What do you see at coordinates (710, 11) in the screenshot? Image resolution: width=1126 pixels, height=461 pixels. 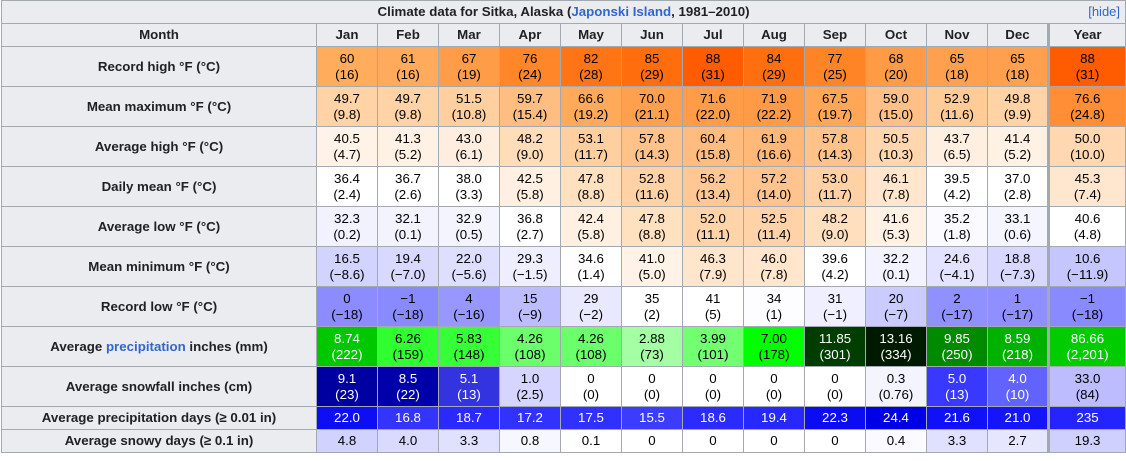 I see `caption-suffix: , 1981–2010)` at bounding box center [710, 11].